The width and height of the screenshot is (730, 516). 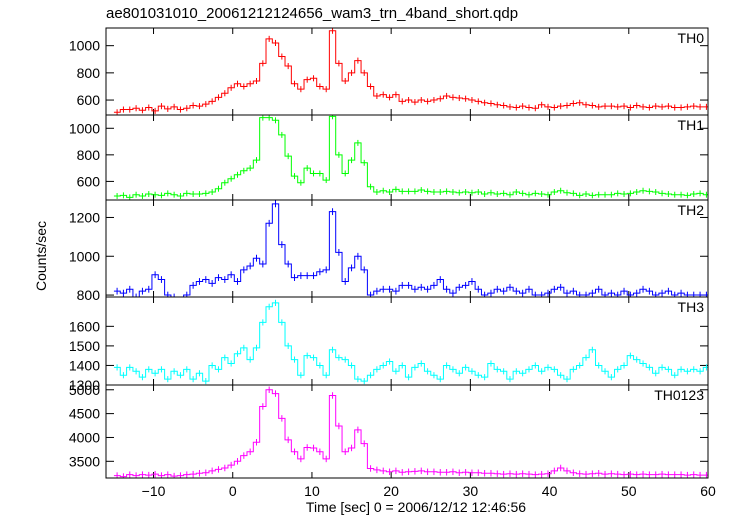 I want to click on panel-label: TH0, so click(x=691, y=38).